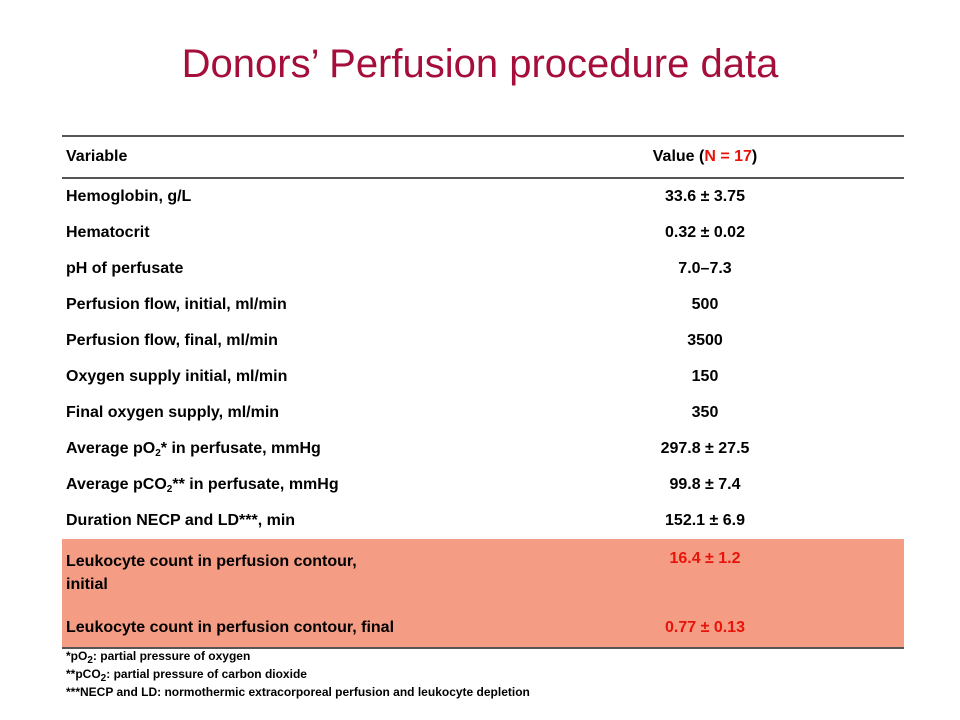 This screenshot has width=960, height=720. What do you see at coordinates (705, 448) in the screenshot?
I see `row-value: 297.8 ± 27.5` at bounding box center [705, 448].